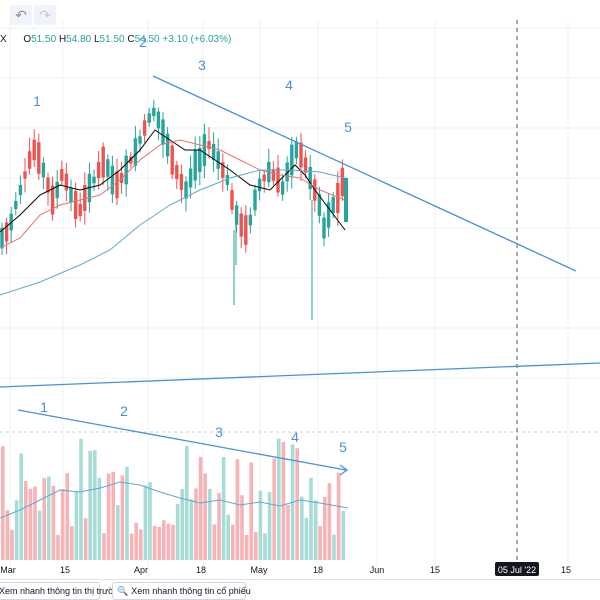  Describe the element at coordinates (289, 85) in the screenshot. I see `wave-label-price: 4` at that location.